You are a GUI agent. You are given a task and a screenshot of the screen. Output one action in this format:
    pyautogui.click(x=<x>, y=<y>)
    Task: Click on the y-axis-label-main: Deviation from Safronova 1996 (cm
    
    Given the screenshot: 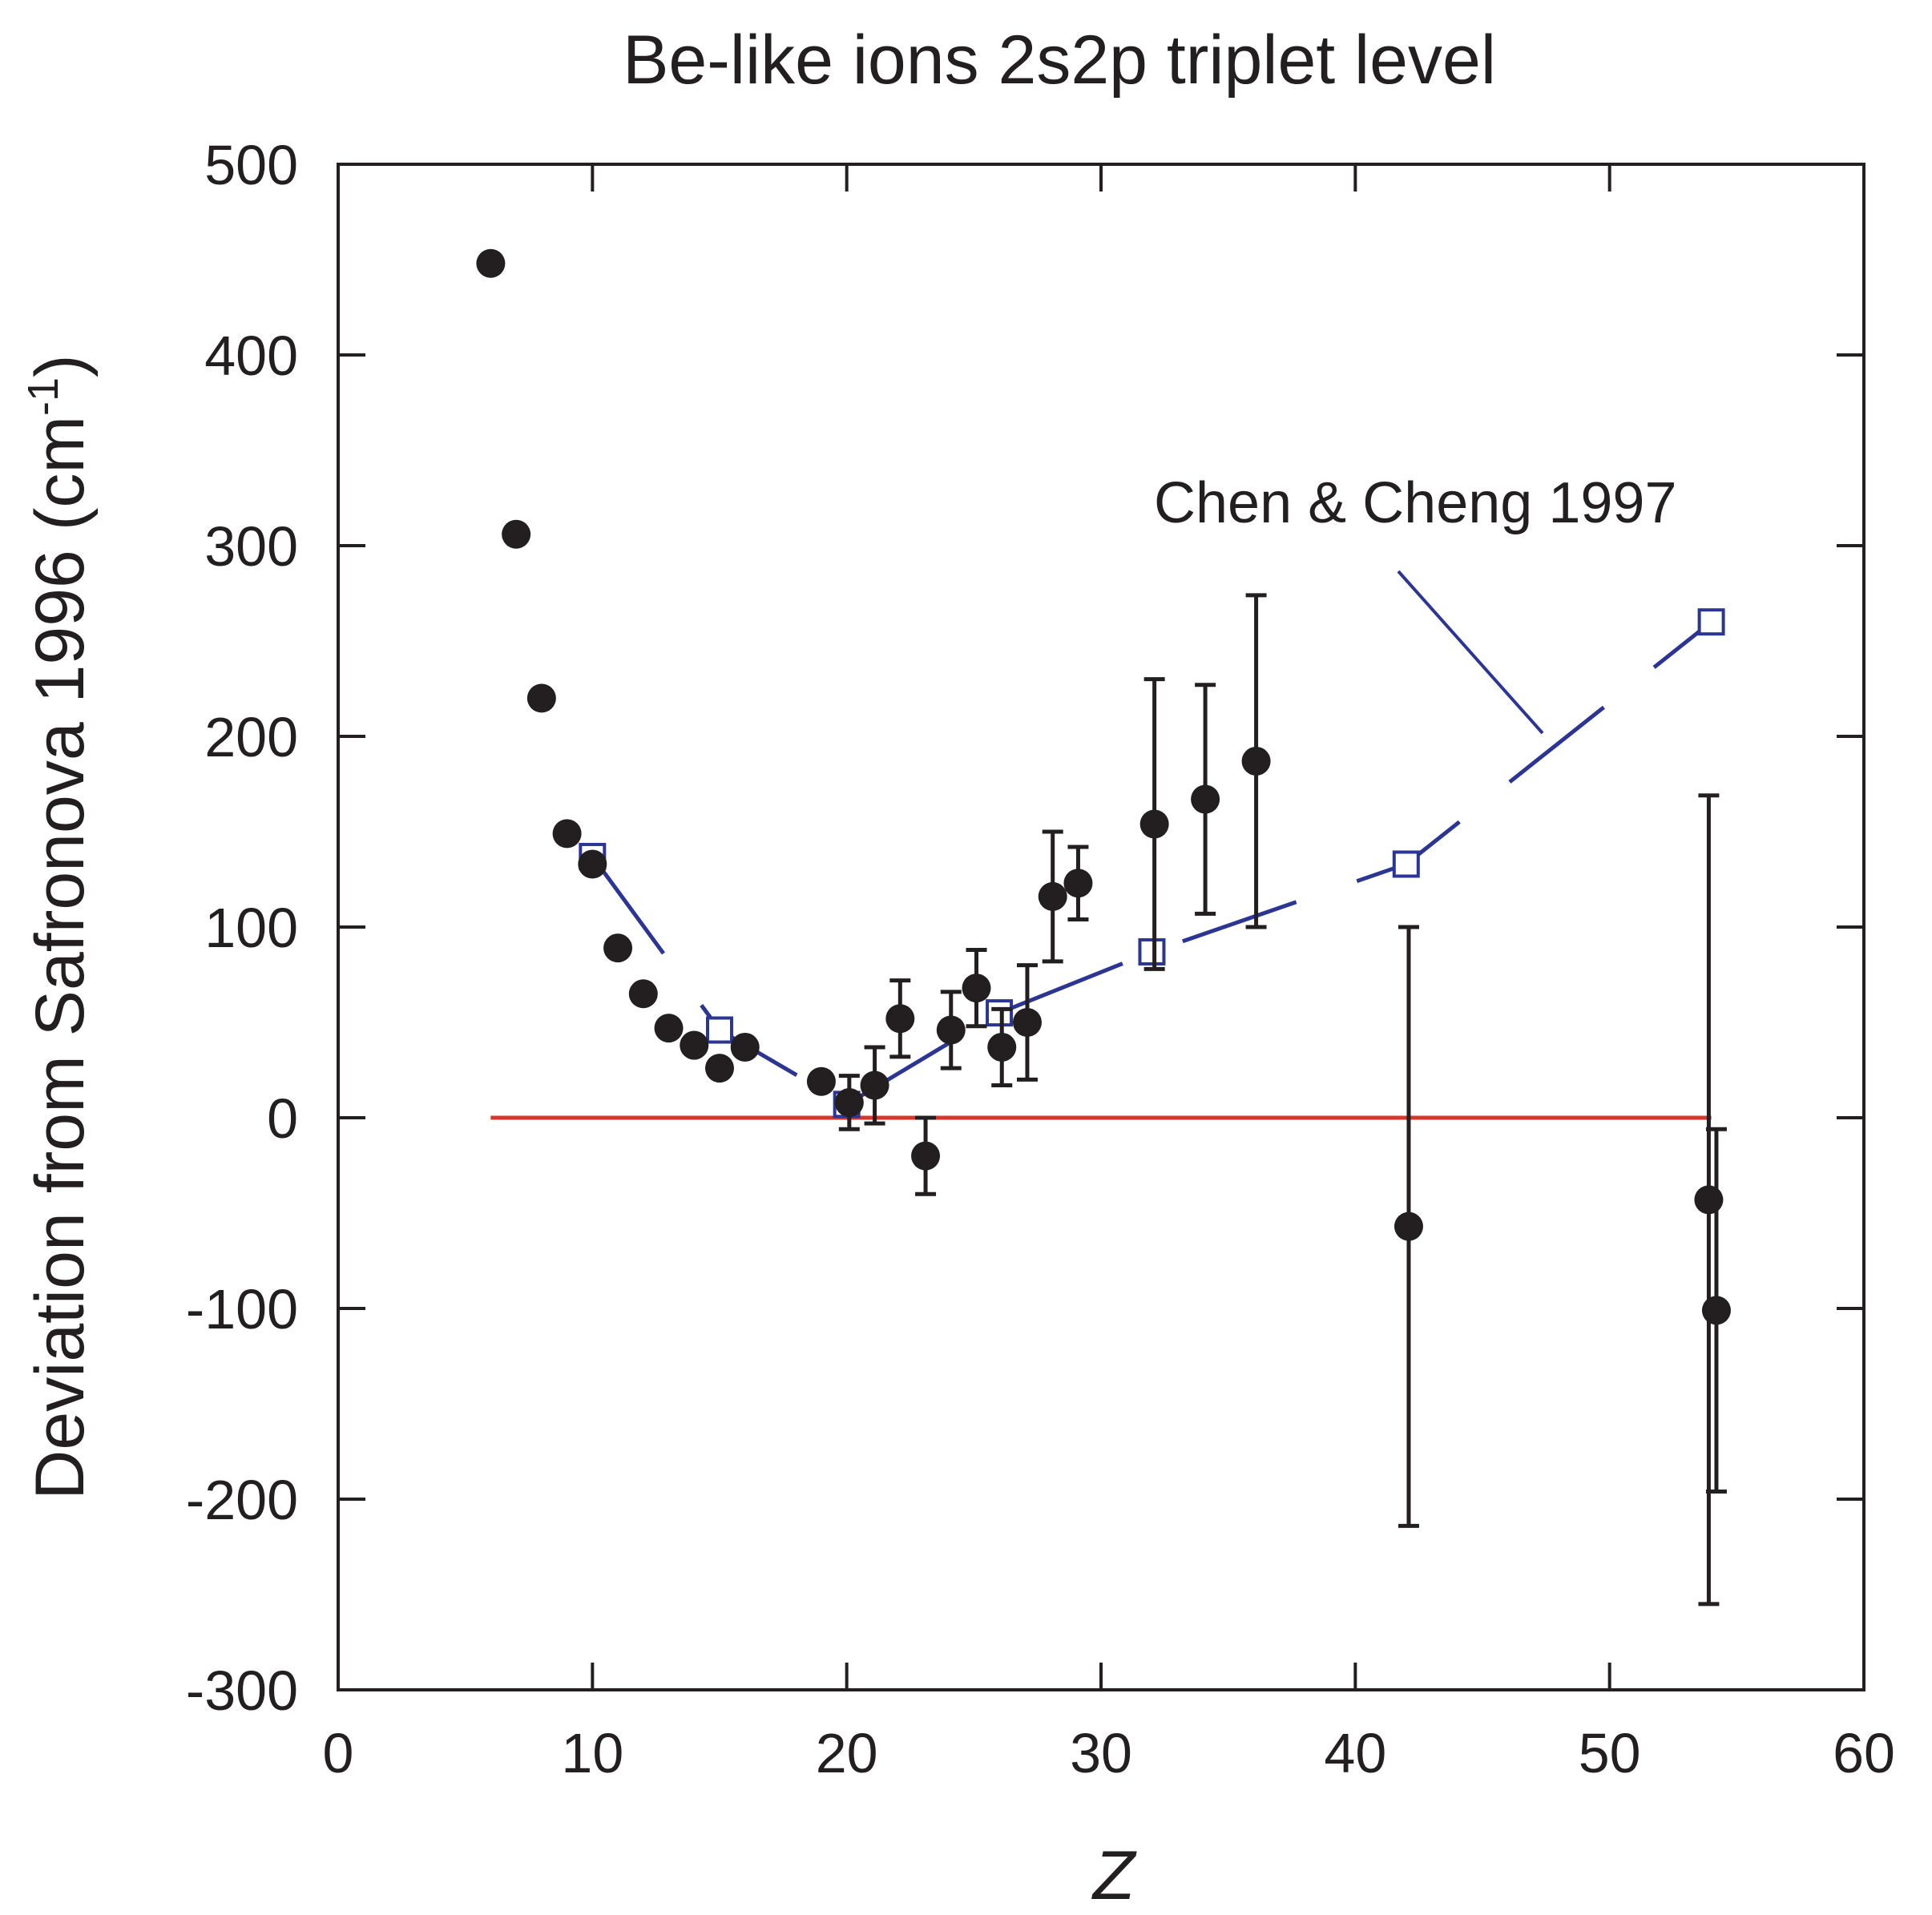 What is the action you would take?
    pyautogui.click(x=60, y=958)
    